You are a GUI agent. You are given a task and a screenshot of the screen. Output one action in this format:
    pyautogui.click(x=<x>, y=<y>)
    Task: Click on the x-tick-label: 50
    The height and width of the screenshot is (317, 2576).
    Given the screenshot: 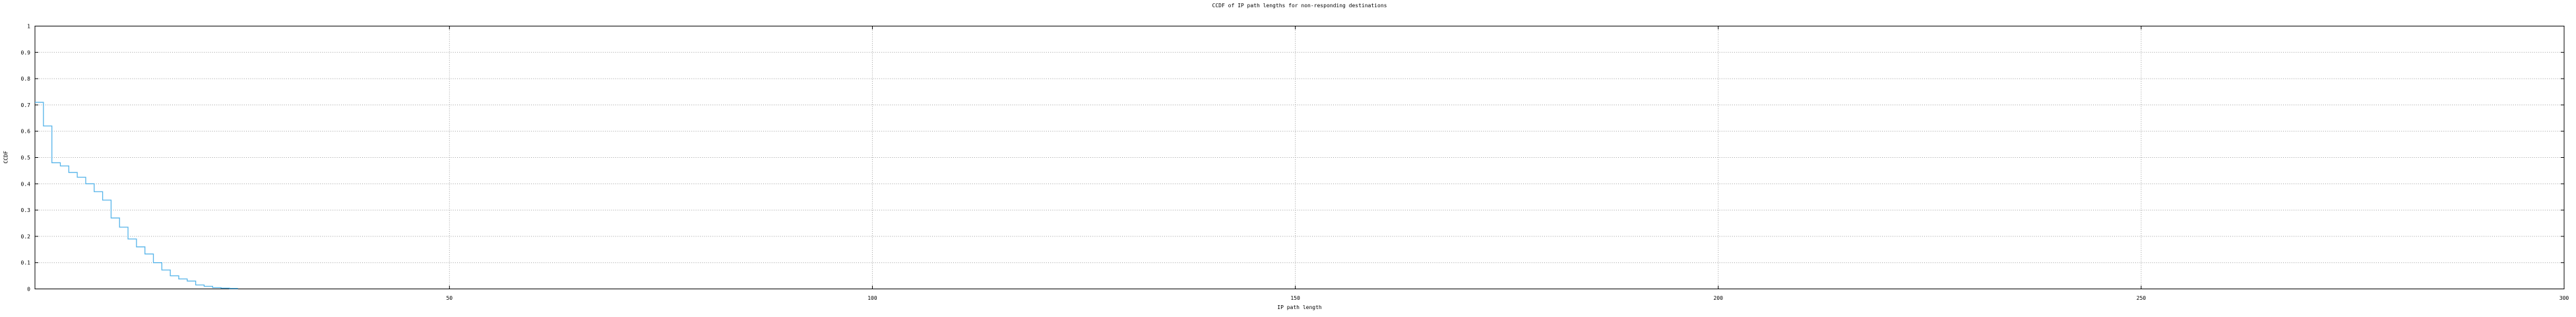 What is the action you would take?
    pyautogui.click(x=449, y=298)
    